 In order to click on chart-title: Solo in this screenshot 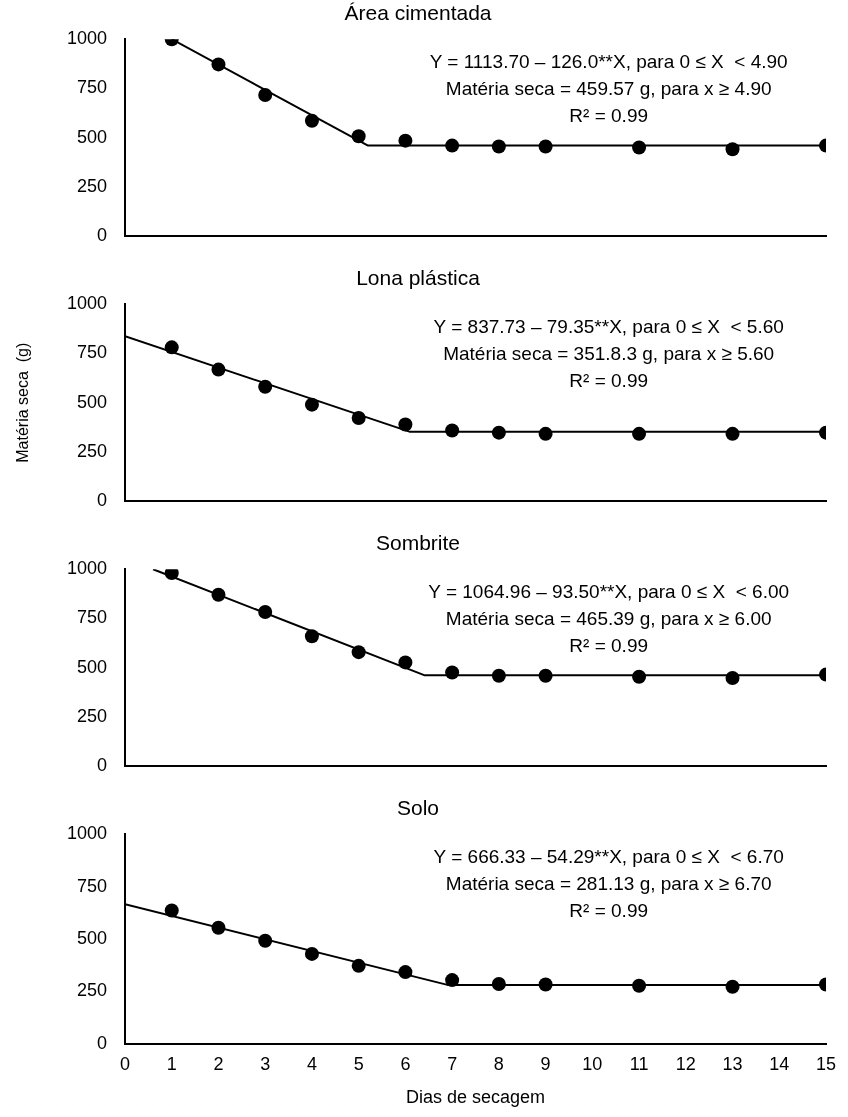, I will do `click(418, 808)`.